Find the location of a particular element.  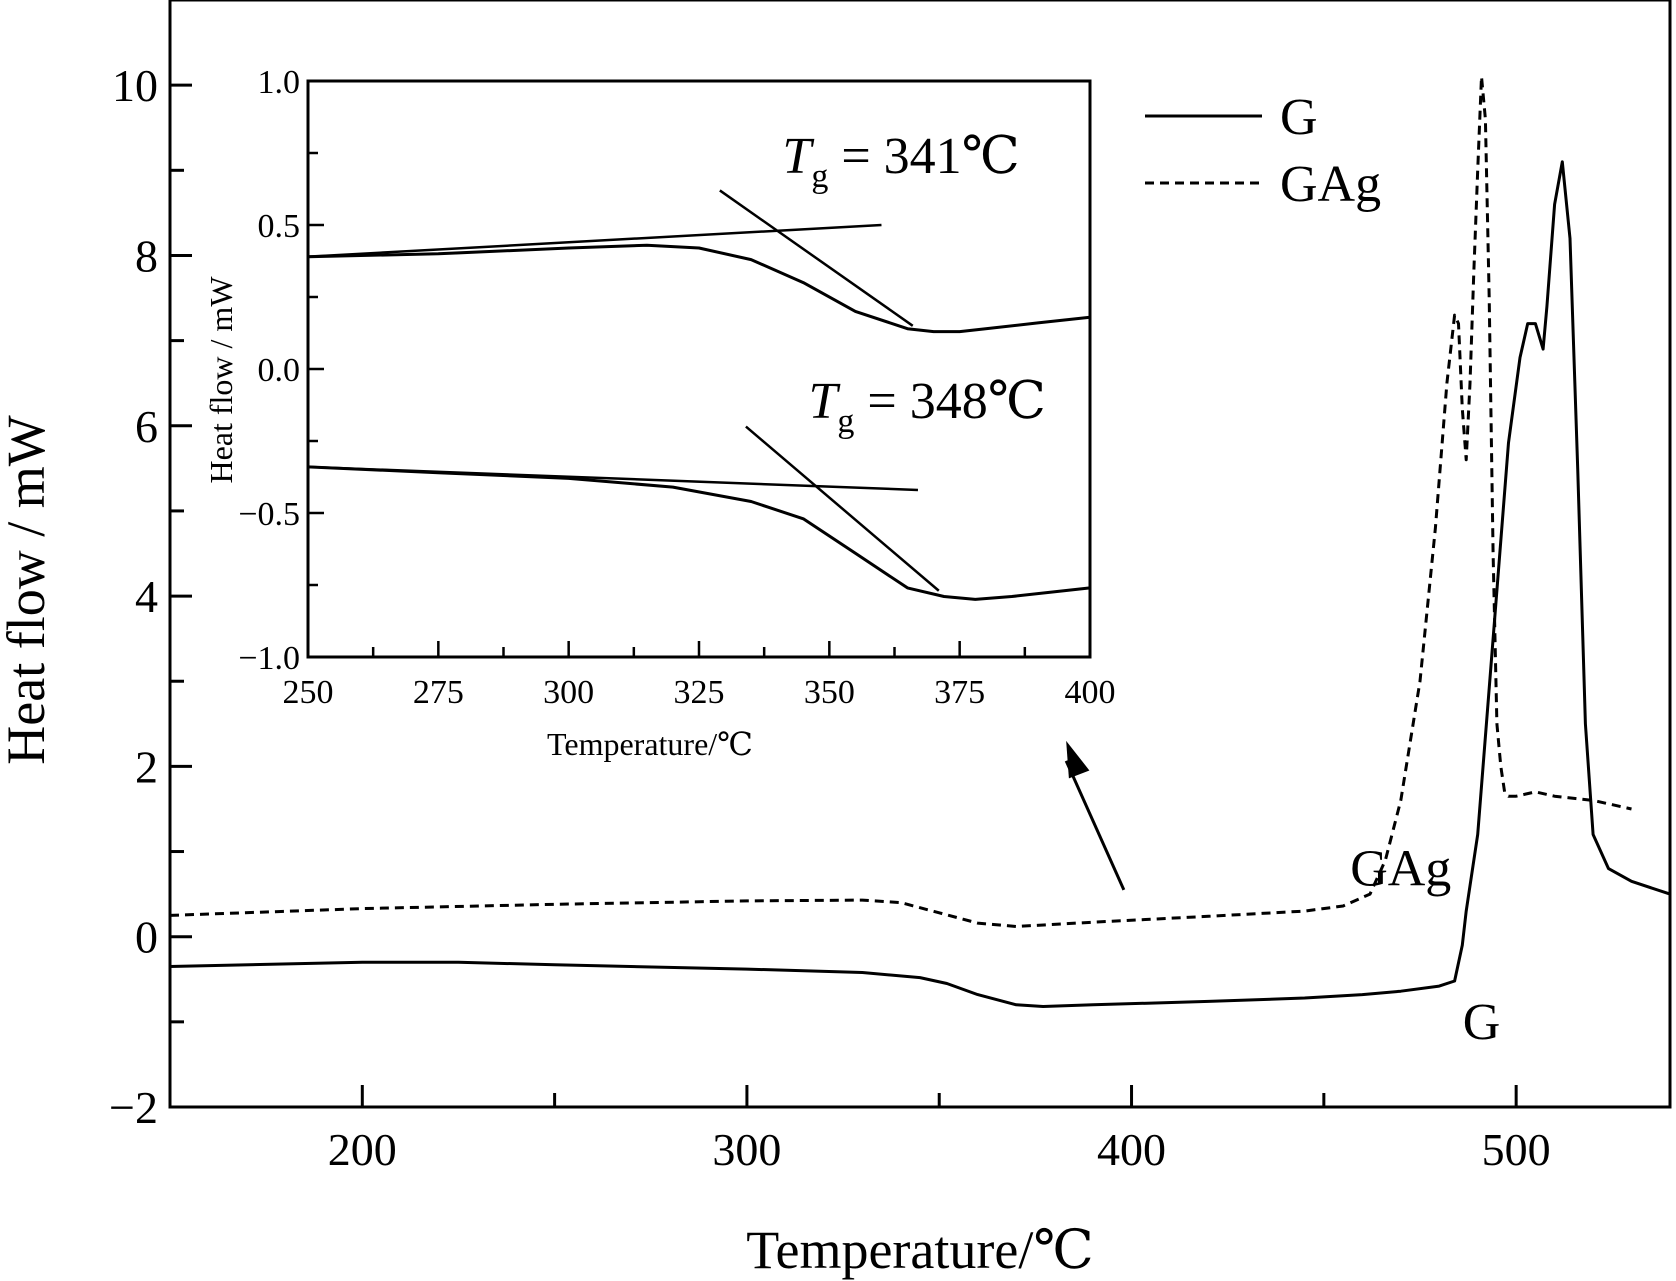

main-y-axis-title: Heat flow / mW is located at coordinates (28, 589).